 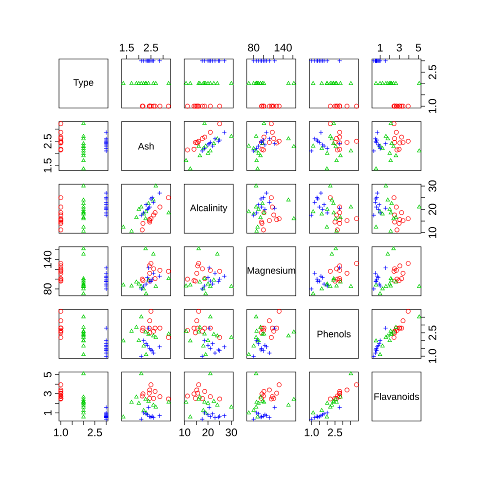 What do you see at coordinates (48, 375) in the screenshot?
I see `y-tick-label: 5` at bounding box center [48, 375].